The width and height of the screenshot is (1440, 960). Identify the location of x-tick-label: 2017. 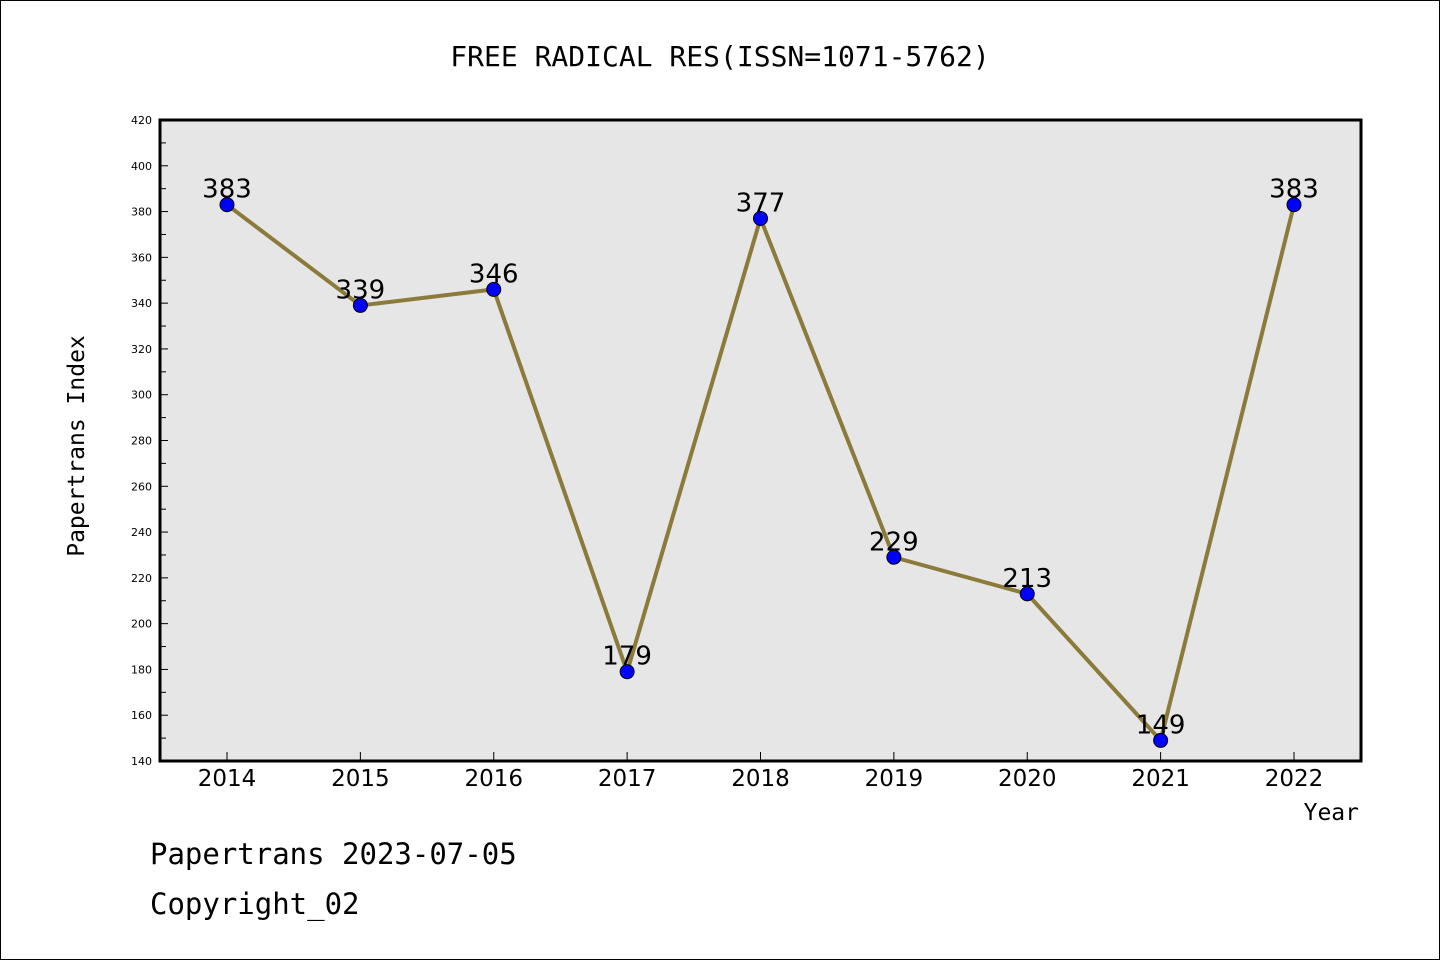
(627, 779).